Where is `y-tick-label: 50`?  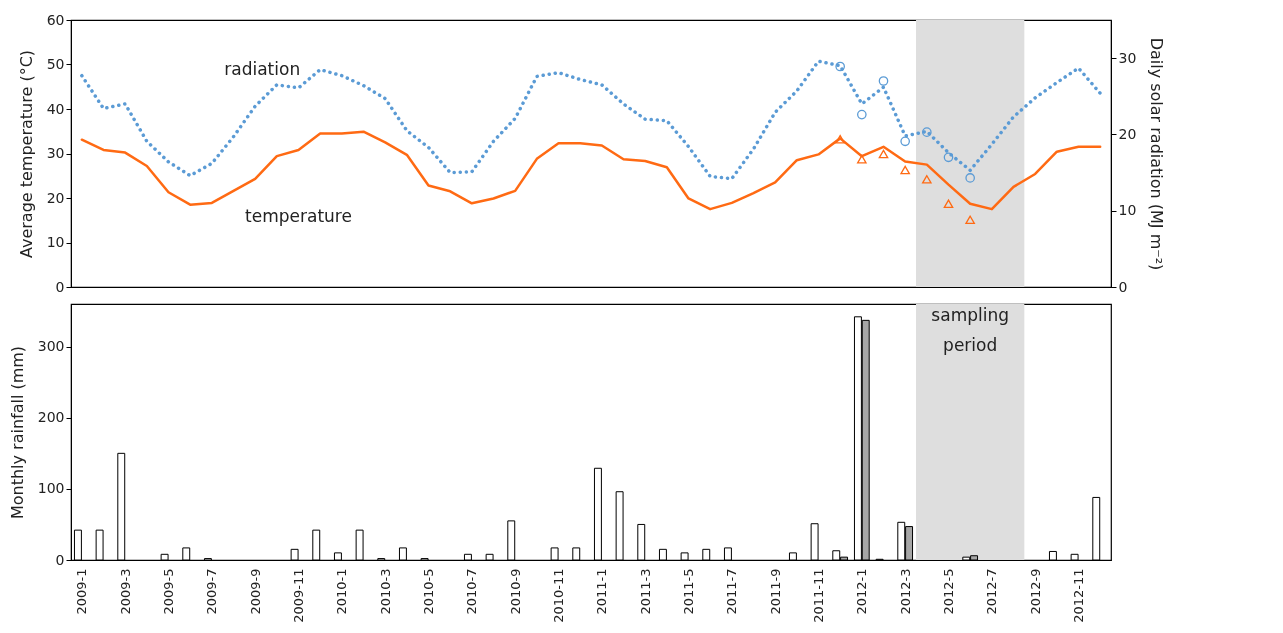
y-tick-label: 50 is located at coordinates (55, 64).